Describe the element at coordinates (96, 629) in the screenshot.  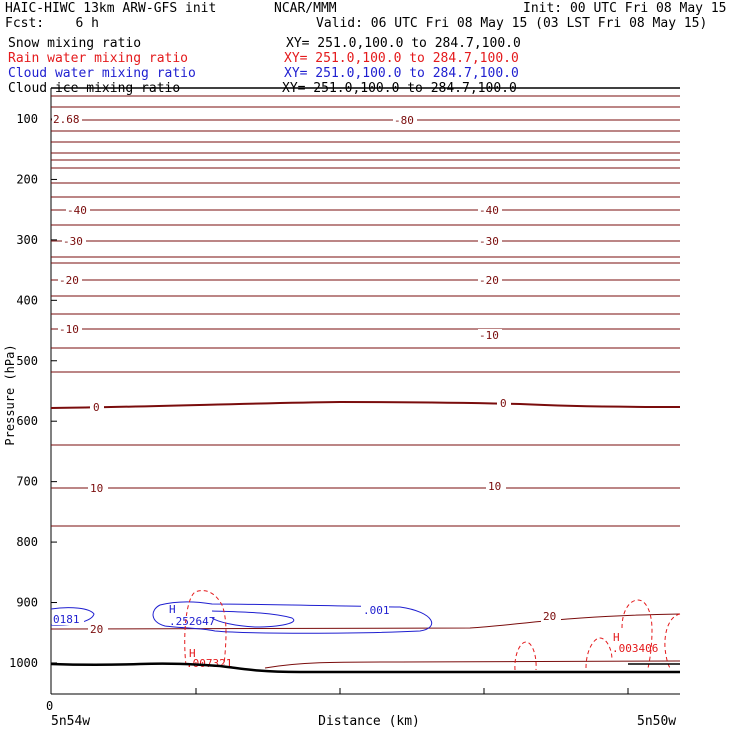
I see `isotherm-label-20-left: 20` at that location.